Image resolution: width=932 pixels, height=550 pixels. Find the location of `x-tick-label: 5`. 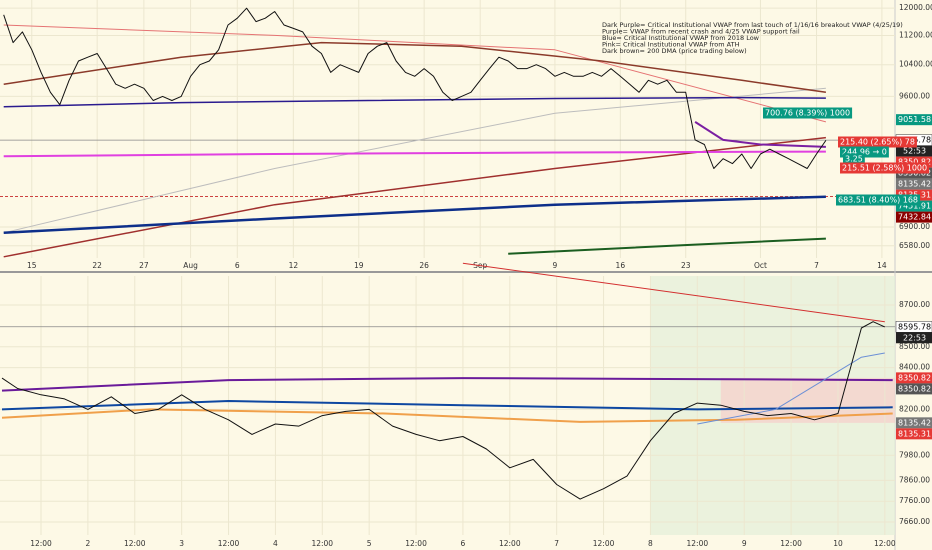

x-tick-label: 5 is located at coordinates (369, 543).